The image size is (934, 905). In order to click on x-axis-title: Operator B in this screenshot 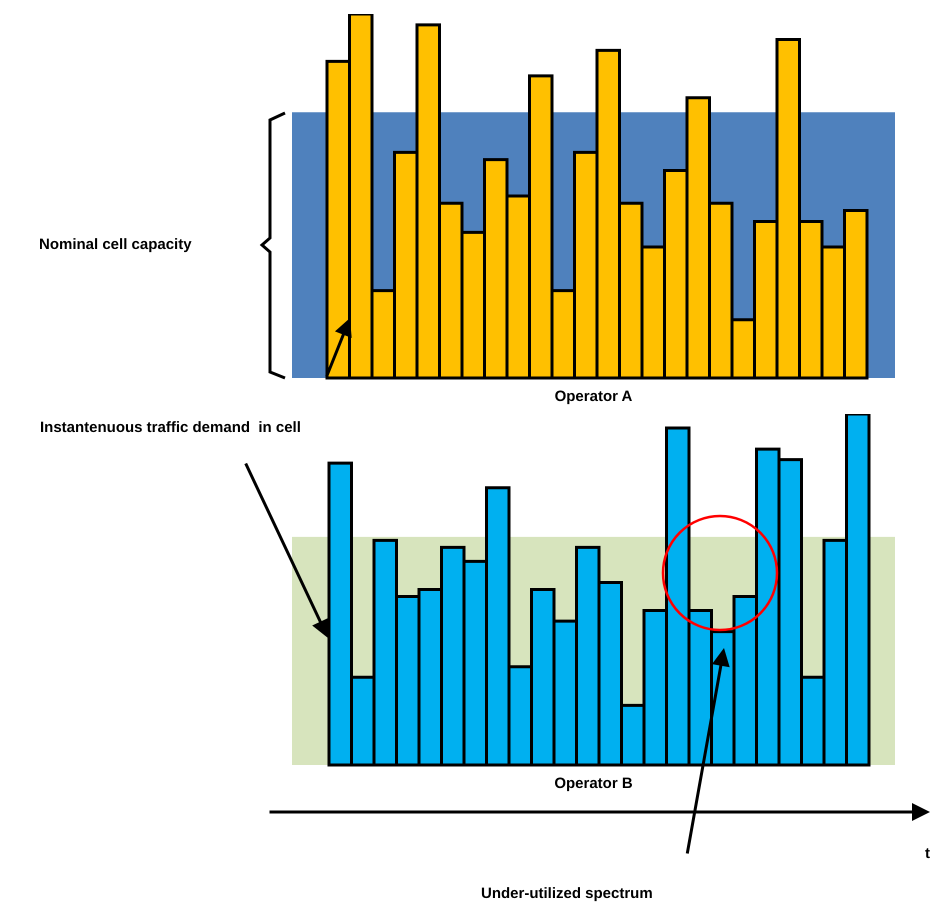, I will do `click(593, 783)`.